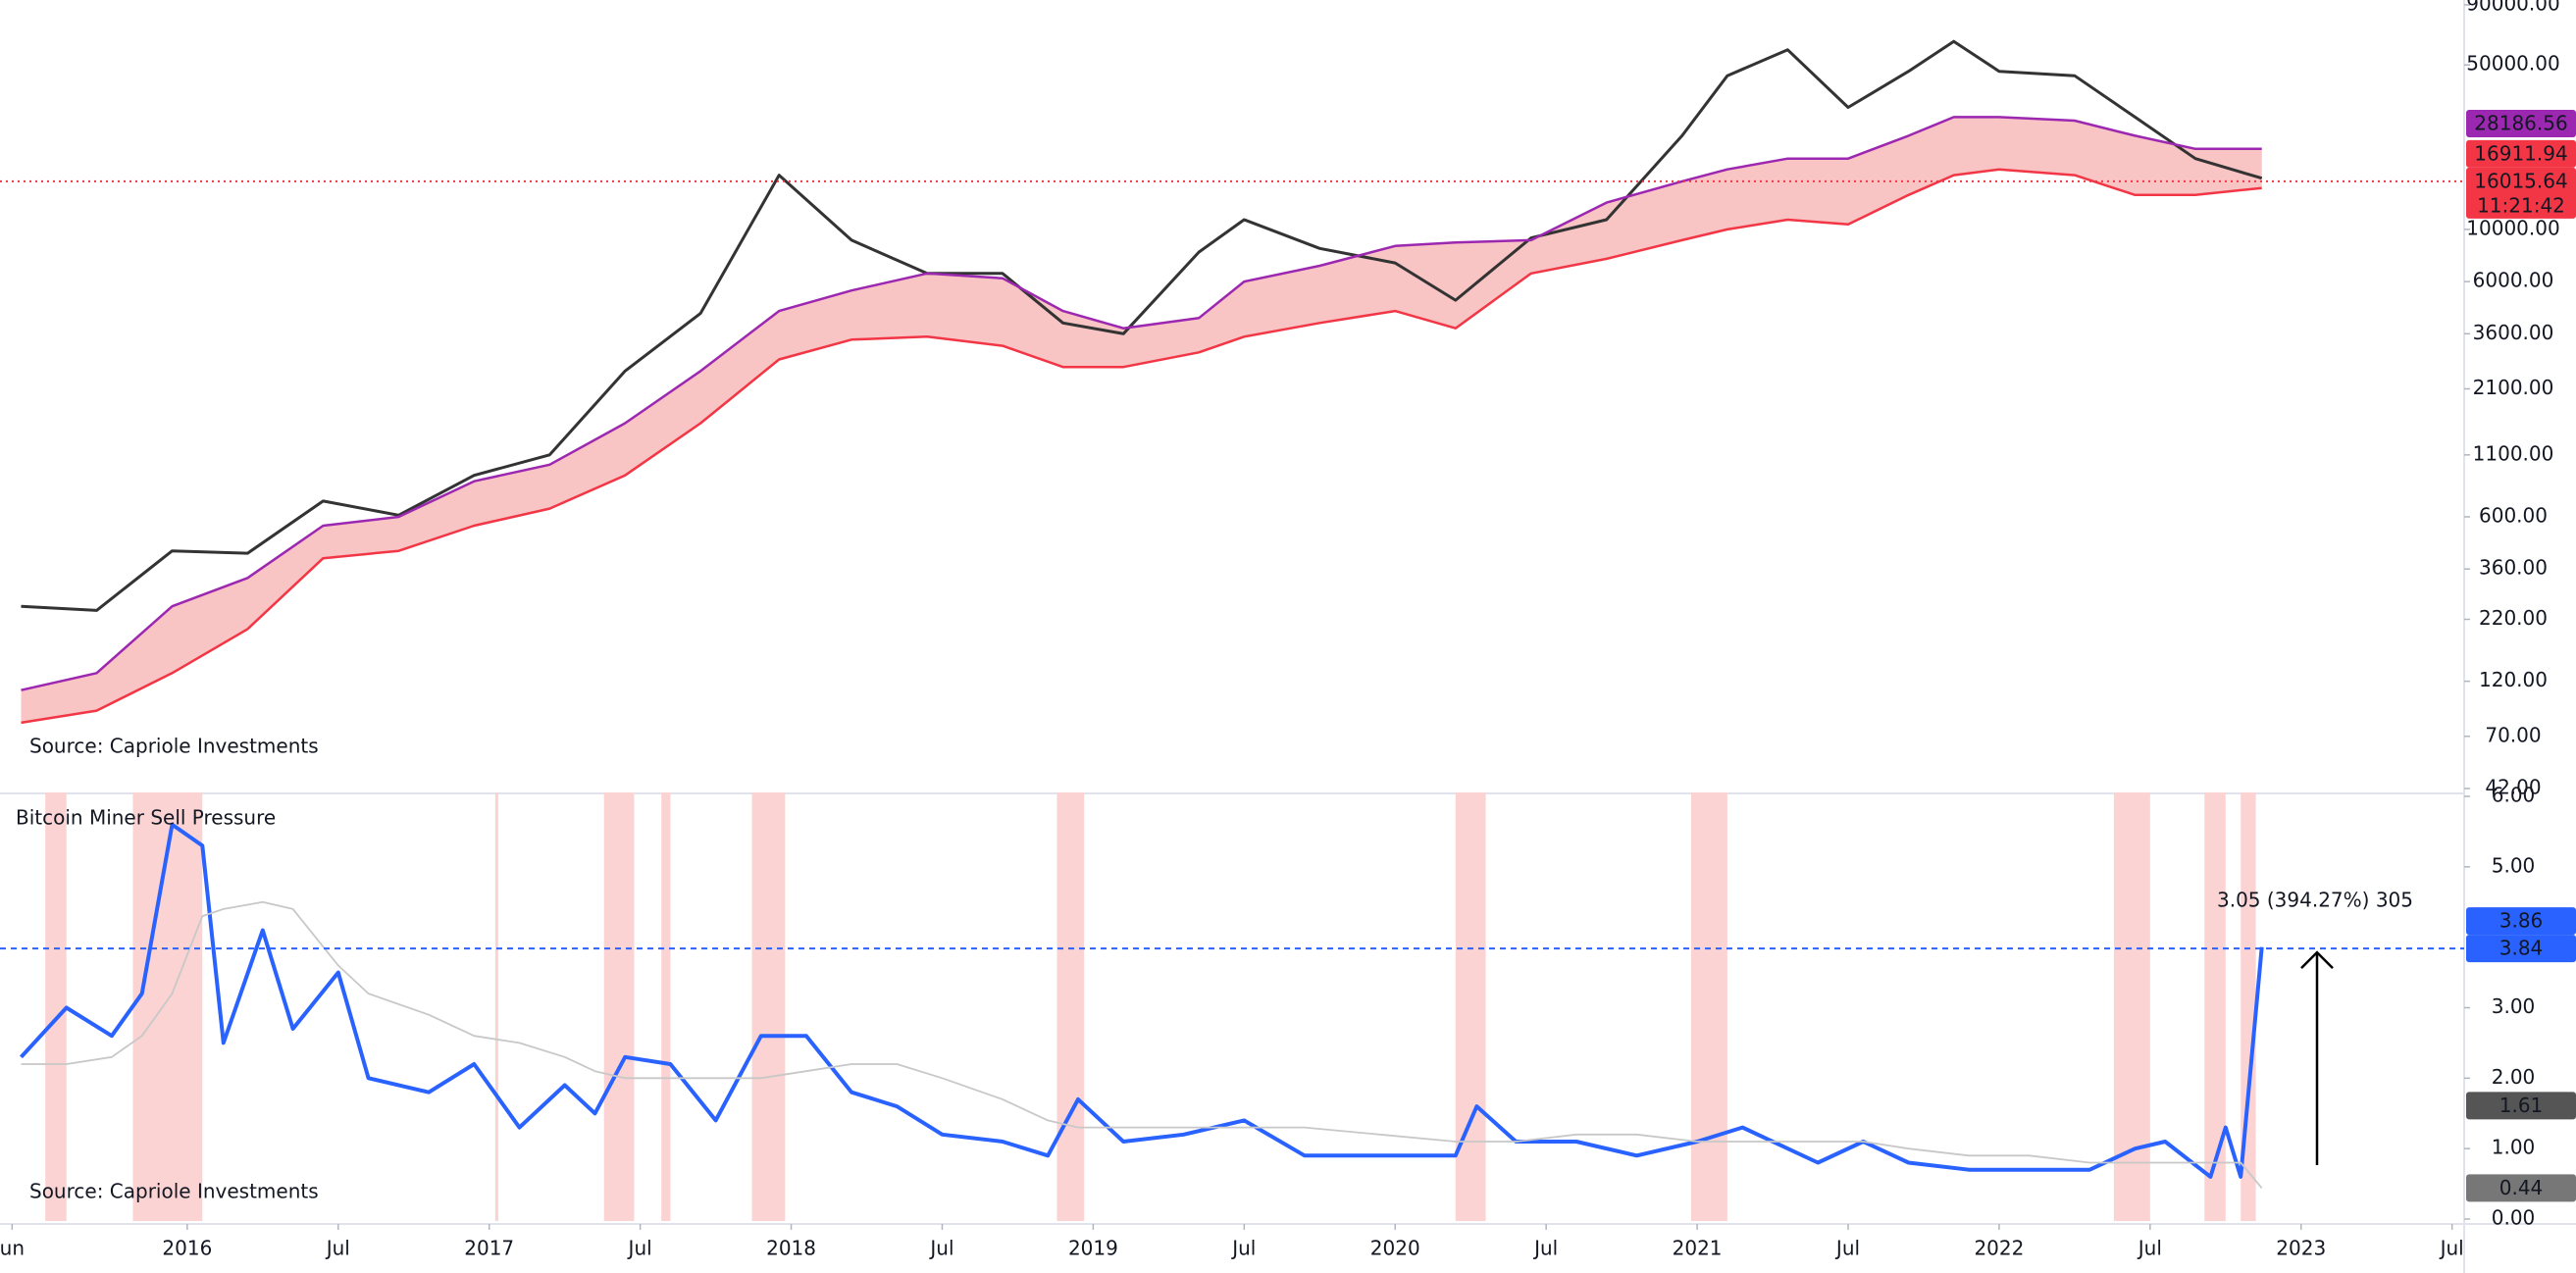  I want to click on x-tick-label: un, so click(12, 1248).